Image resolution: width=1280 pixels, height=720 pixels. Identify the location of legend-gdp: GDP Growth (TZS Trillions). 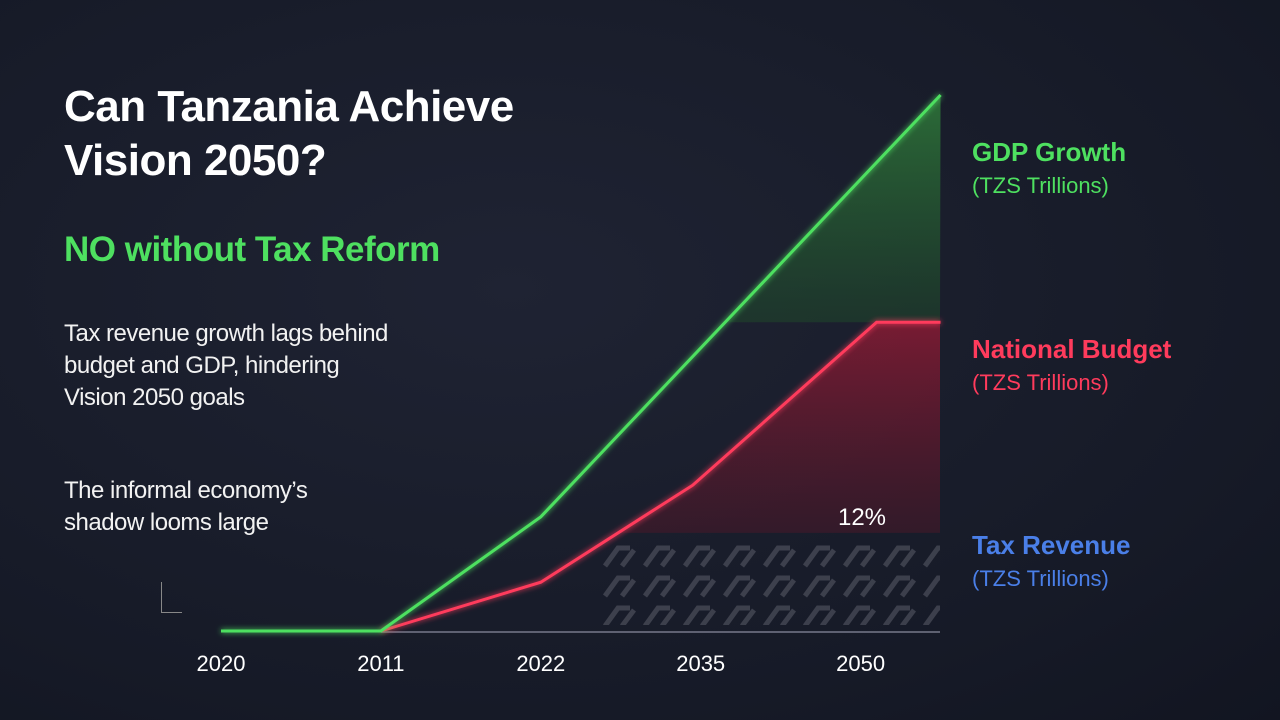
(1049, 169).